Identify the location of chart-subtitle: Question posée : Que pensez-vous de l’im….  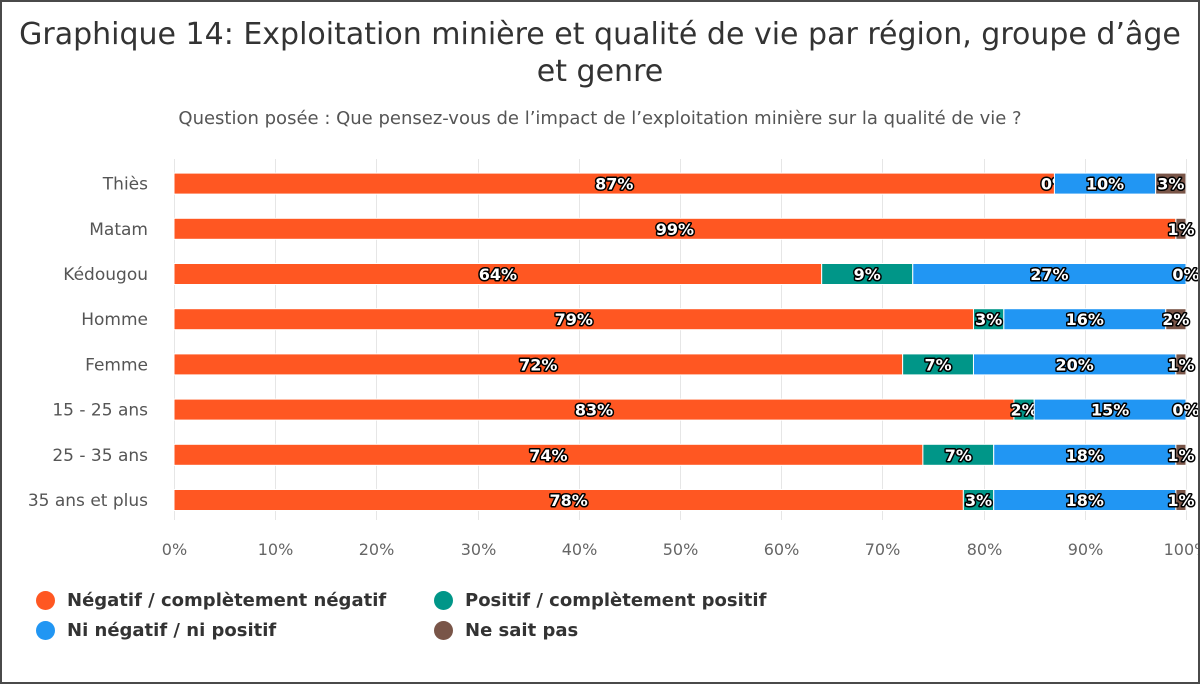
(600, 118).